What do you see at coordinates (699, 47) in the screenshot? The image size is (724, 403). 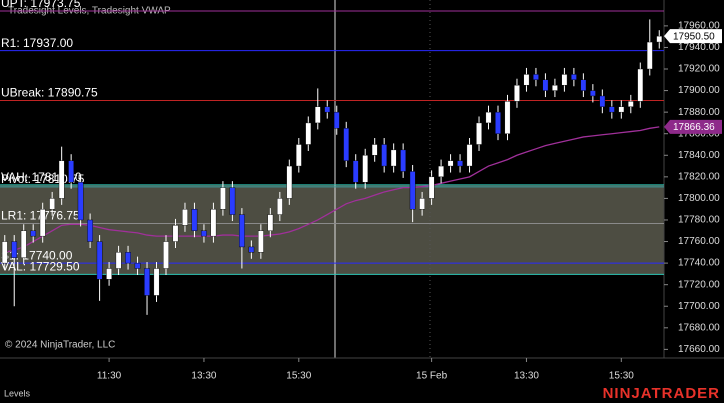 I see `y-tick-label: 17940.00` at bounding box center [699, 47].